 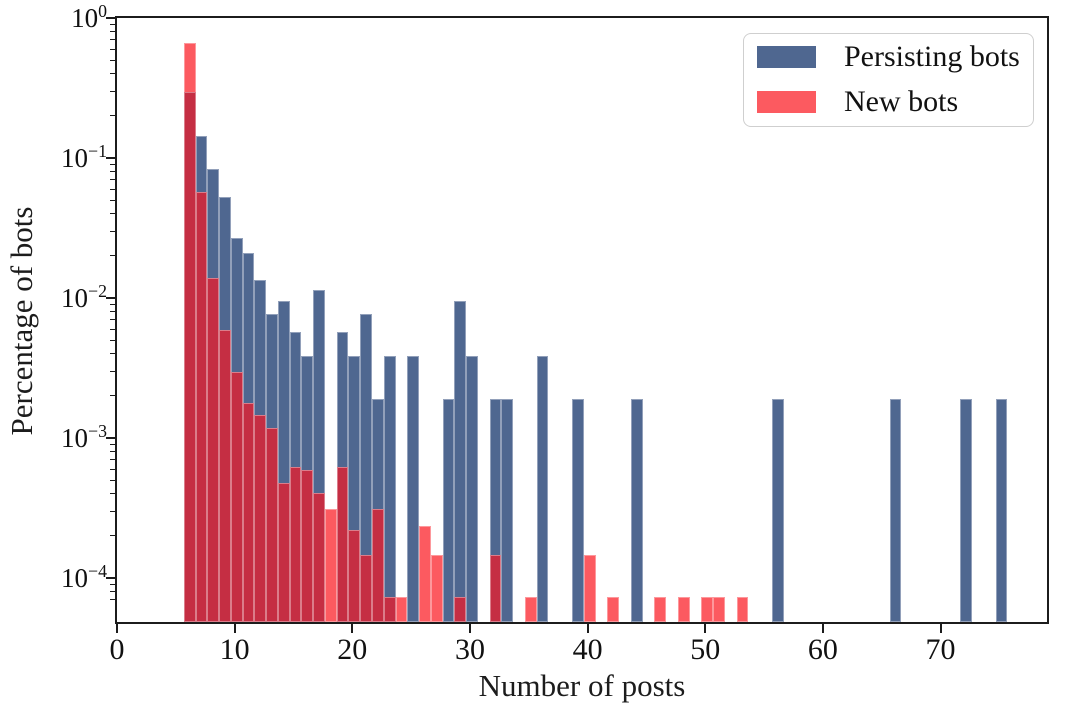 I want to click on x-tick-label: 70, so click(x=940, y=649).